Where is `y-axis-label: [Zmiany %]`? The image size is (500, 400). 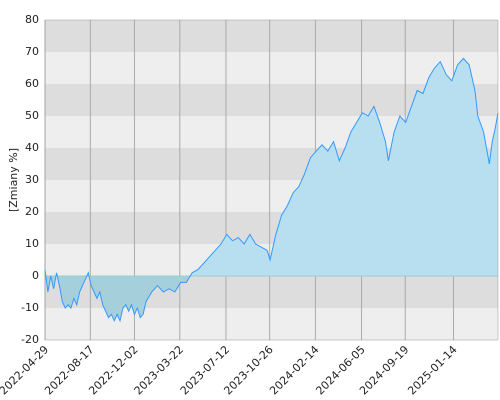 y-axis-label: [Zmiany %] is located at coordinates (13, 180).